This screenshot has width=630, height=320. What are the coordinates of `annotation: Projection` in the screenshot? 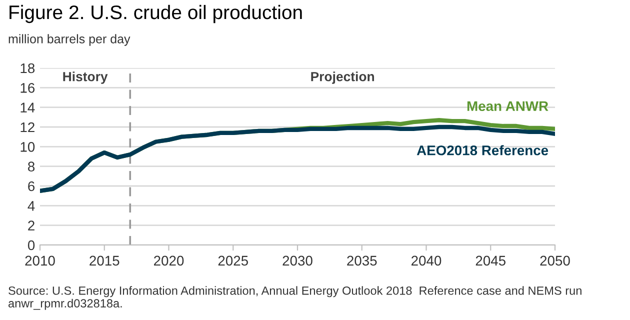 It's located at (342, 78).